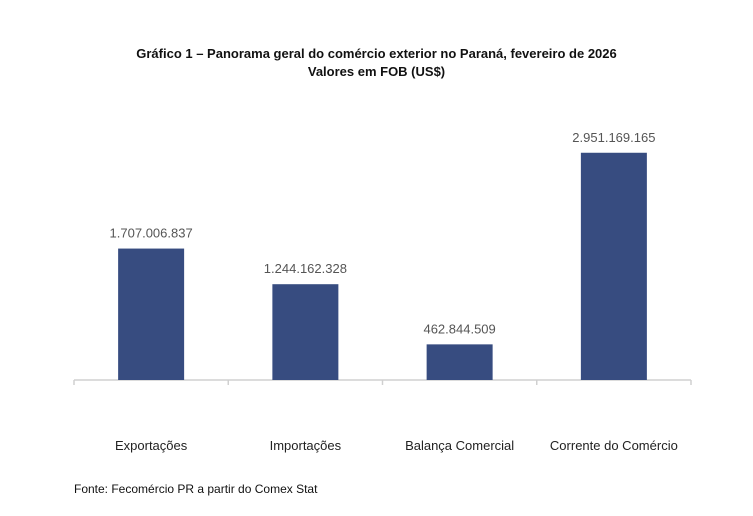 This screenshot has height=516, width=753. I want to click on category-label-1: Importações, so click(306, 445).